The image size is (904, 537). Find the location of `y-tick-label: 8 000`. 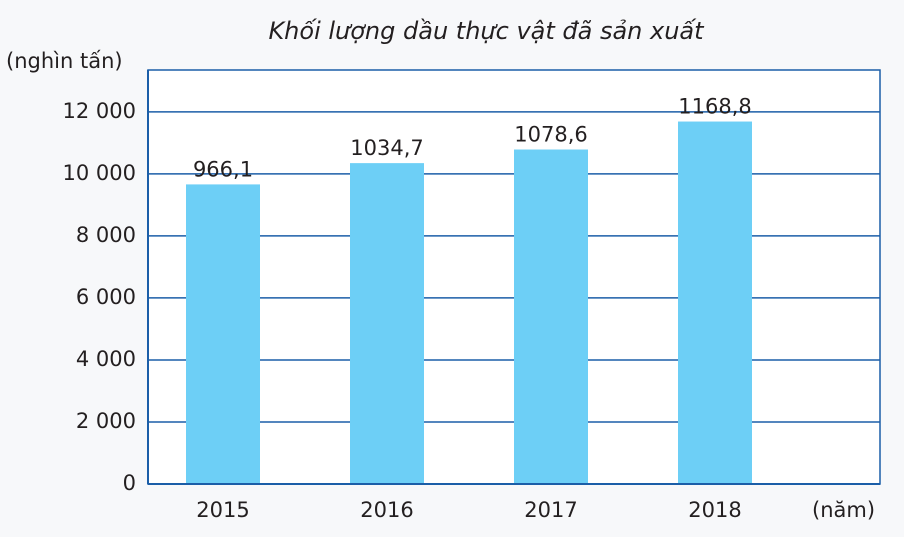

y-tick-label: 8 000 is located at coordinates (106, 235).